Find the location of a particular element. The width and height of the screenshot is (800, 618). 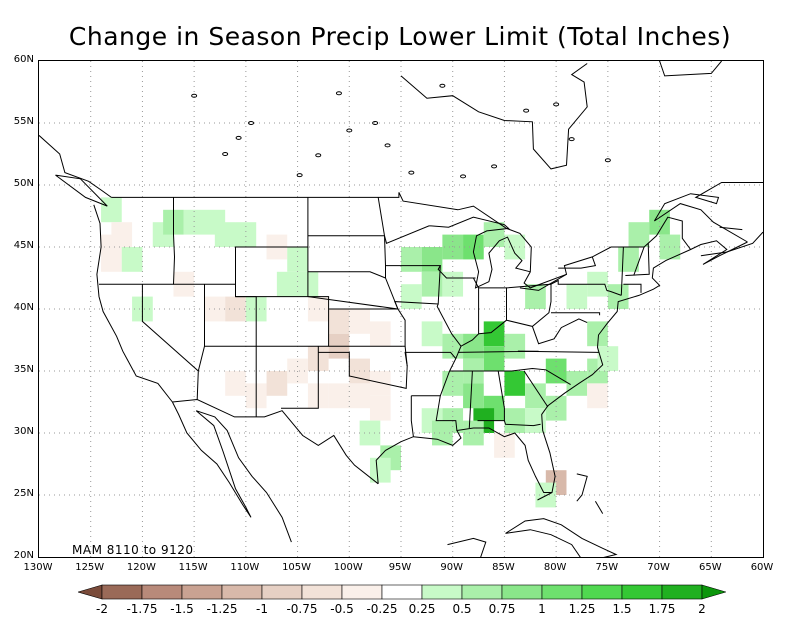

lon-tick-label: 65W is located at coordinates (710, 567).